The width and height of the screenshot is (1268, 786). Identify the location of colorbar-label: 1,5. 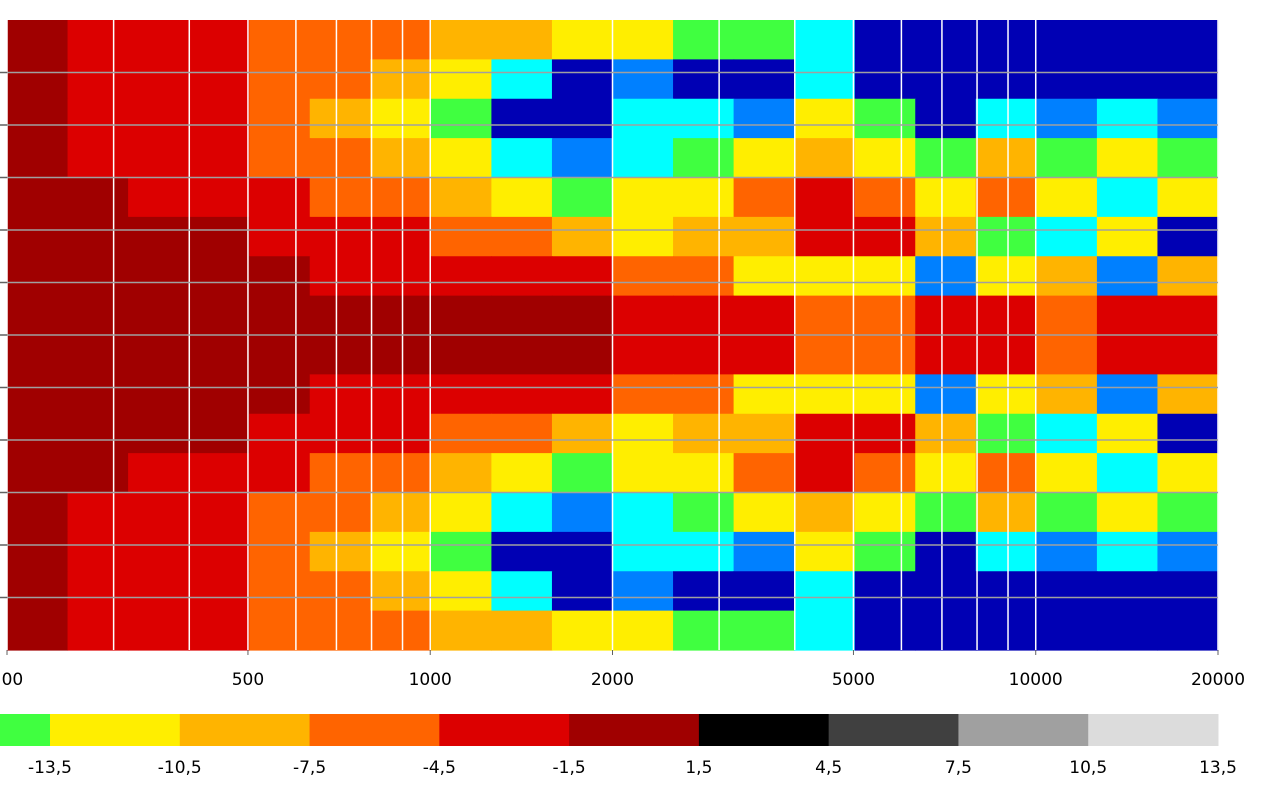
(698, 768).